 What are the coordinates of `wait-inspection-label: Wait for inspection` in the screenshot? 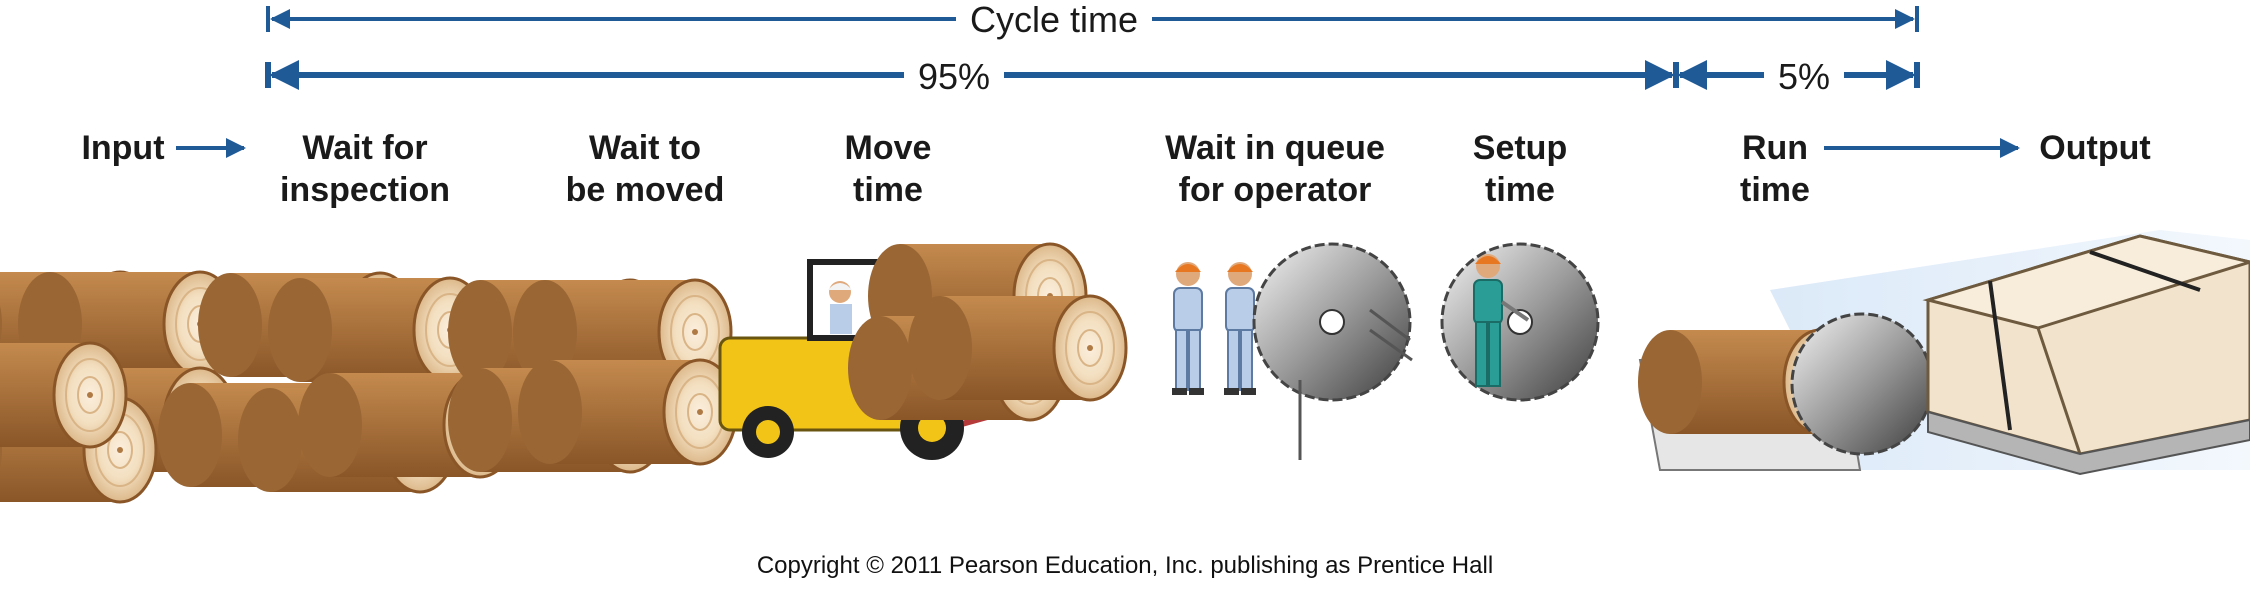 It's located at (365, 169).